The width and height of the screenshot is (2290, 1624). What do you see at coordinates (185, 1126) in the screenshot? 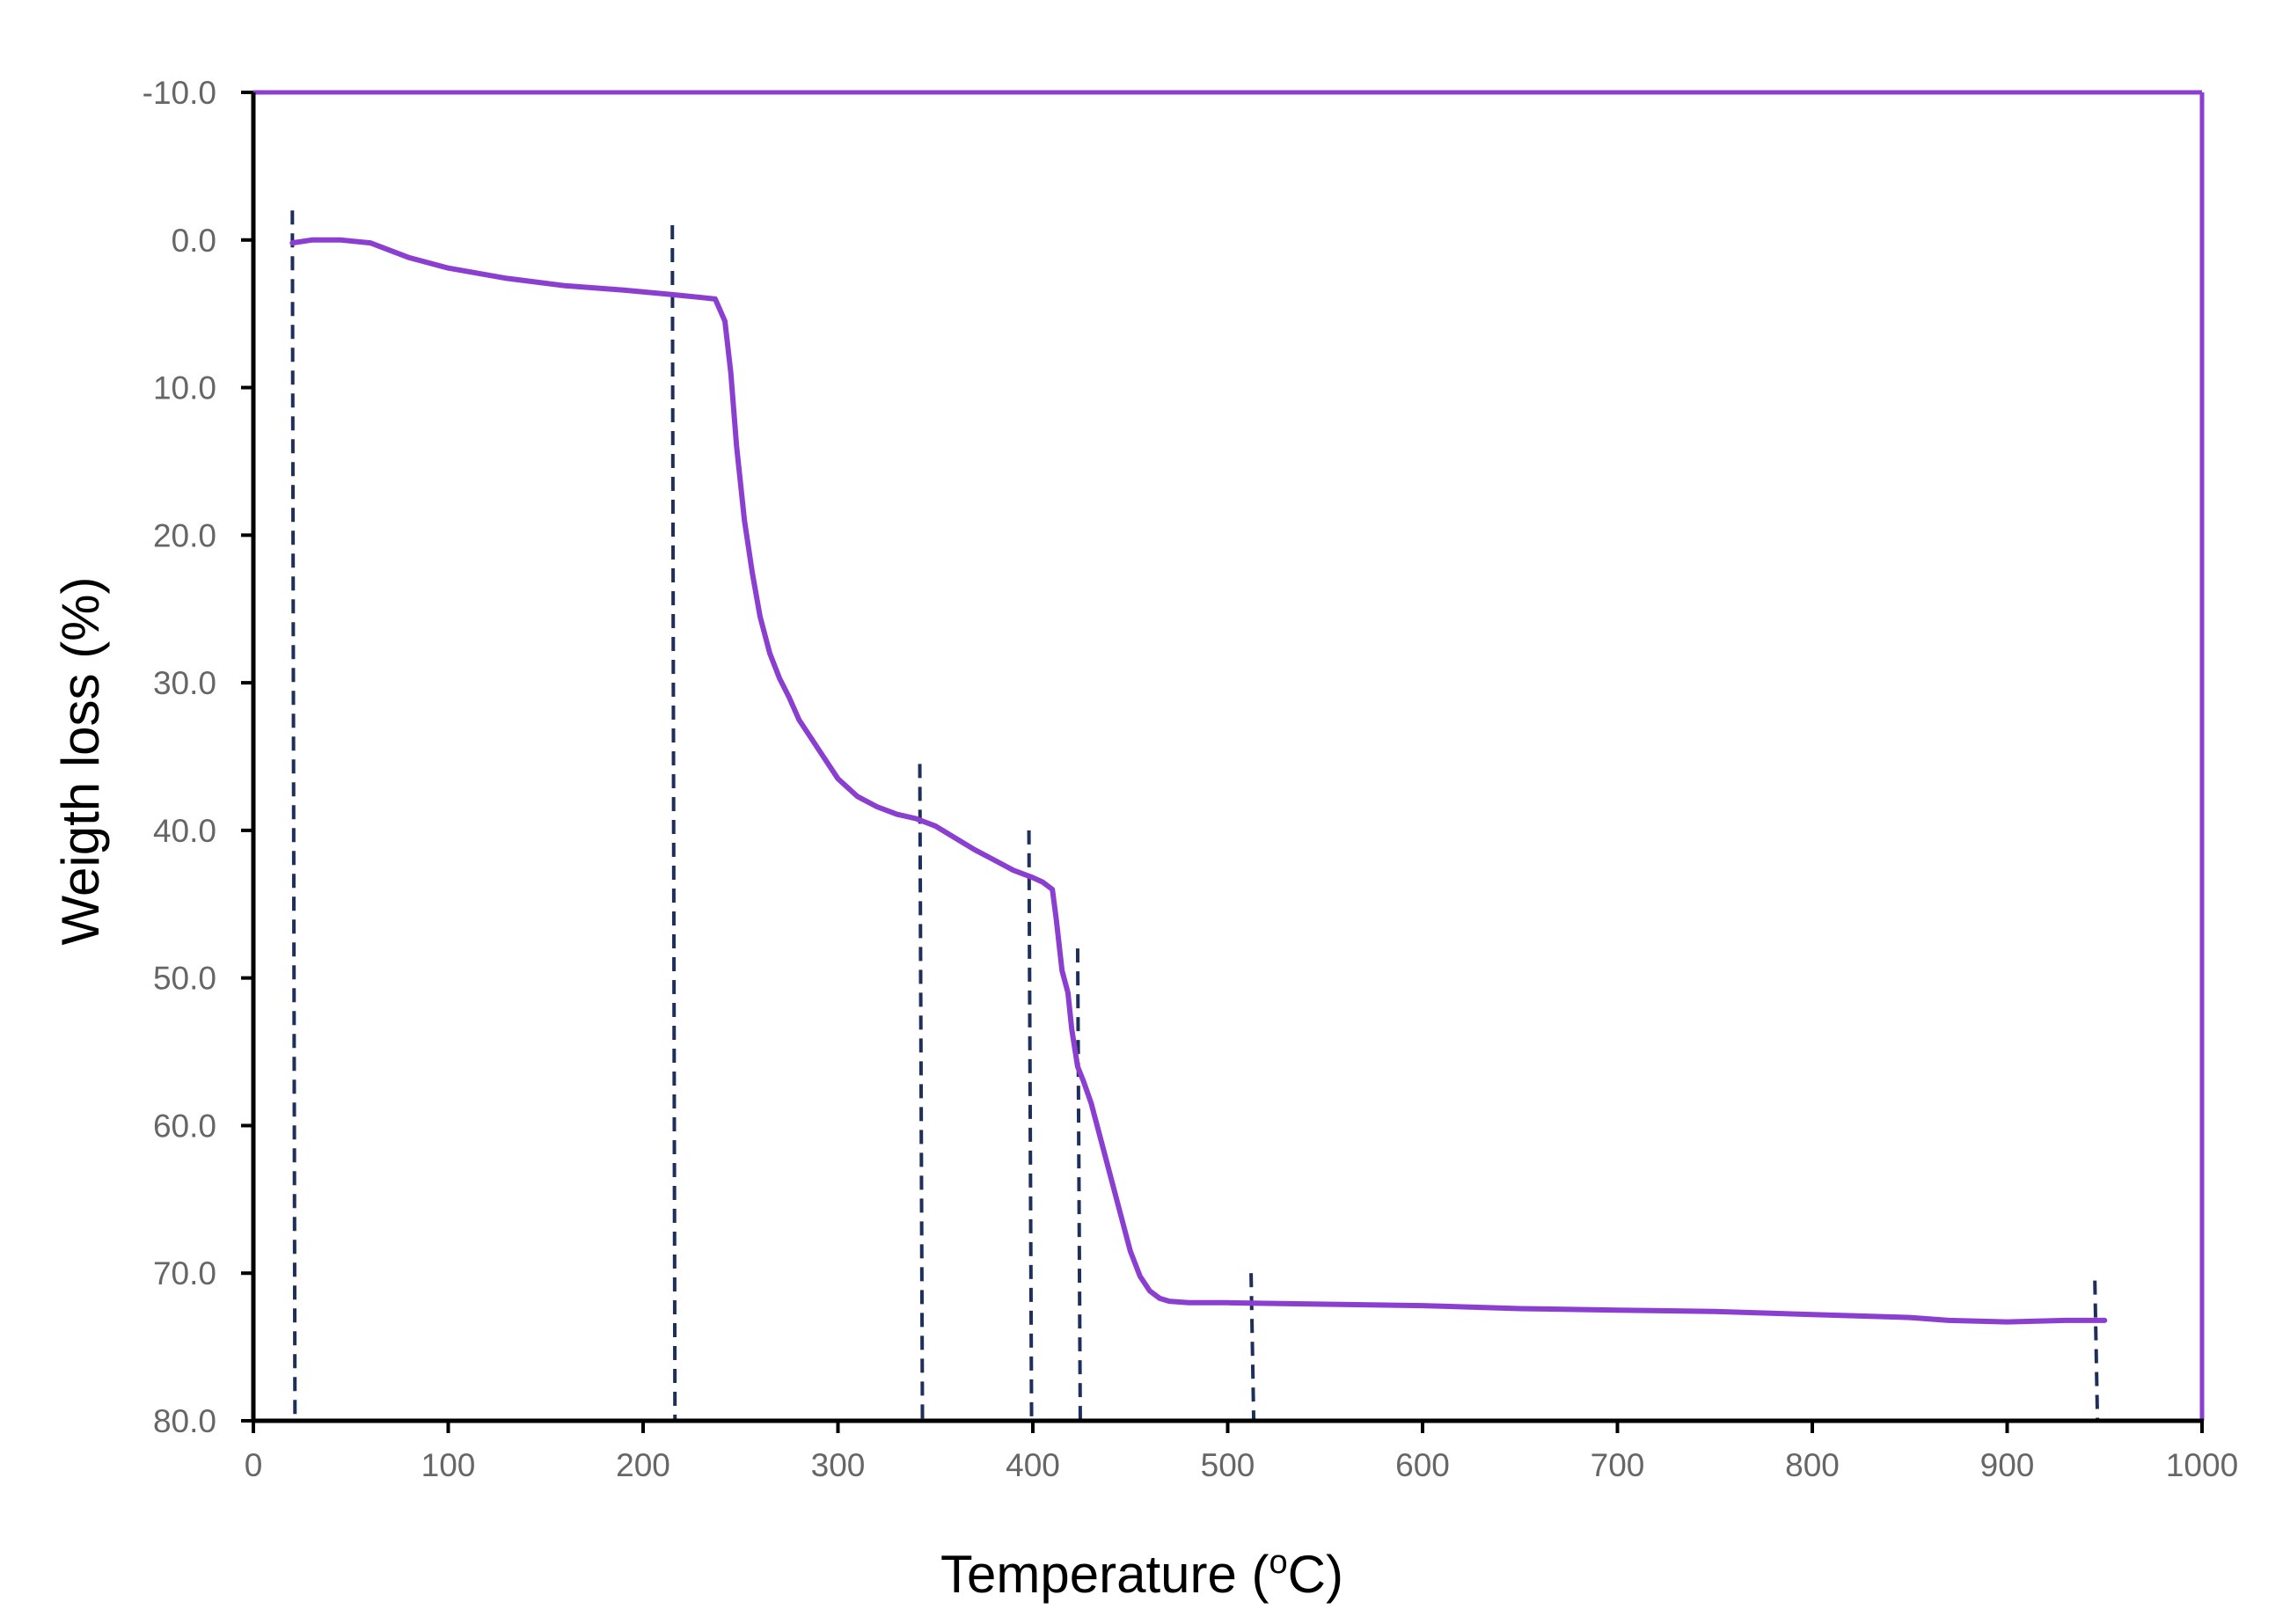
I see `y-tick-label: 60.0` at bounding box center [185, 1126].